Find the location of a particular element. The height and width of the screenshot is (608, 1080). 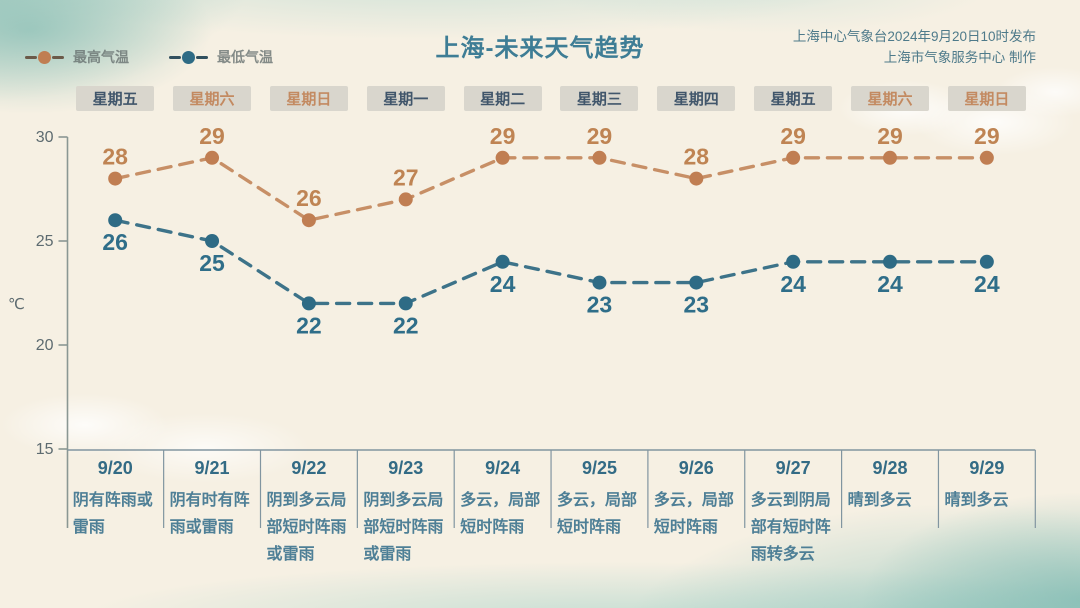

legend-label-min-temp: 最低气温 is located at coordinates (245, 57).